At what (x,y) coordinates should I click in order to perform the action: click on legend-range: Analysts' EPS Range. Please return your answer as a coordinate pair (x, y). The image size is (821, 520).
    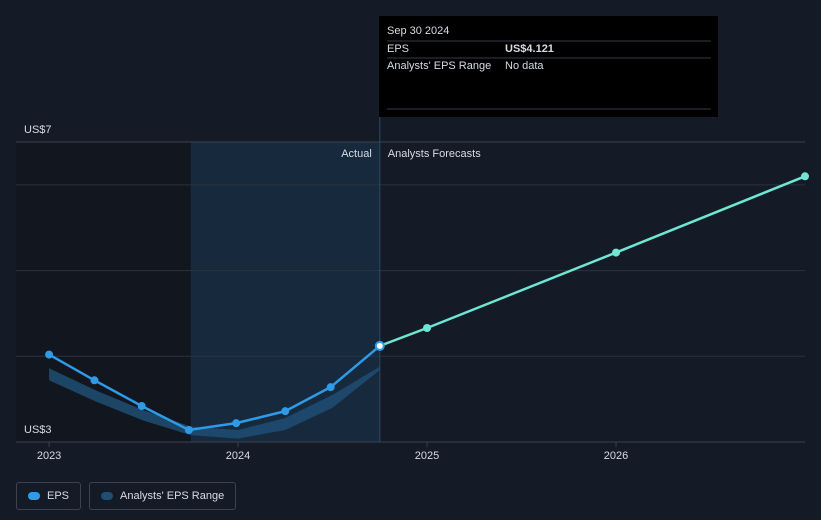
    Looking at the image, I should click on (163, 496).